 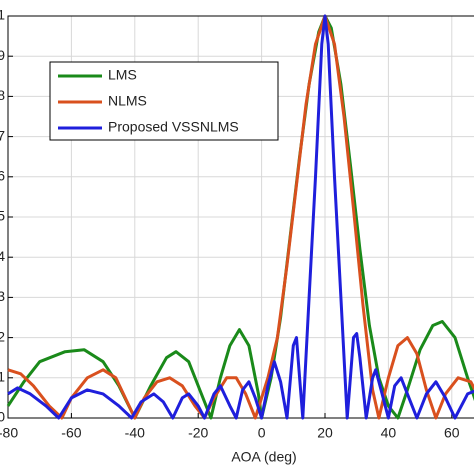 What do you see at coordinates (2, 216) in the screenshot?
I see `y-tick-label: 0.5` at bounding box center [2, 216].